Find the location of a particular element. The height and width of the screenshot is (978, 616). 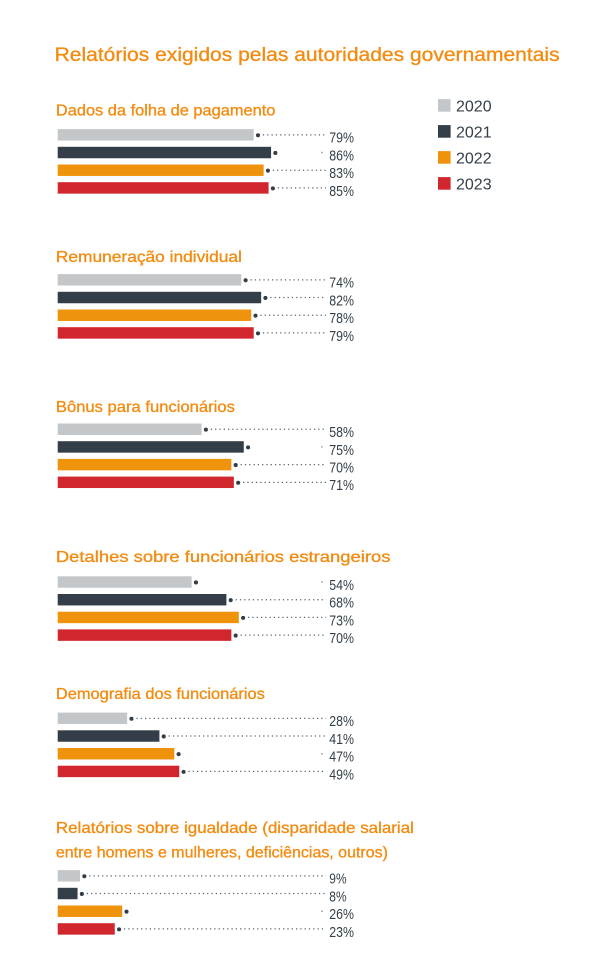

svg-text: 71% is located at coordinates (341, 486).